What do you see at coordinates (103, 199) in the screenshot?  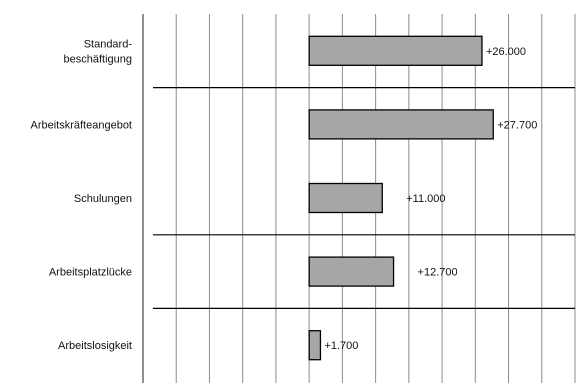 I see `category-label: Schulungen` at bounding box center [103, 199].